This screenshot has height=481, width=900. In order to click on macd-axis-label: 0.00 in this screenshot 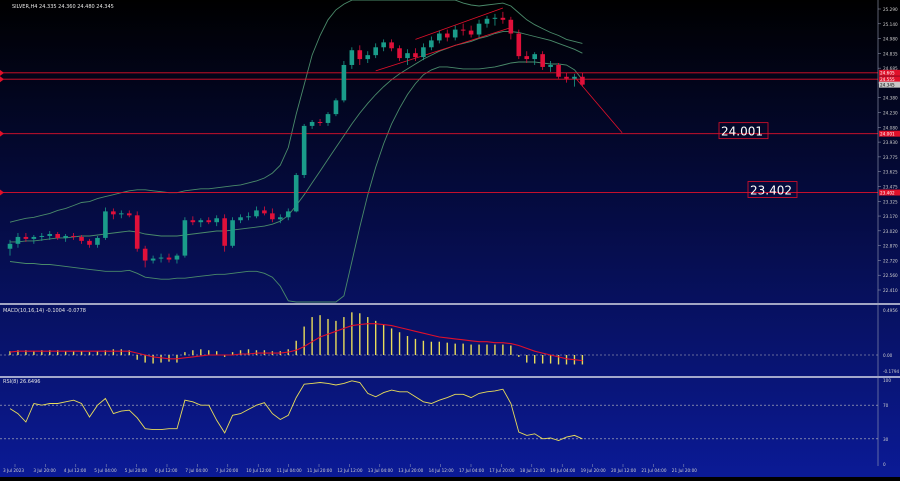, I will do `click(888, 355)`.